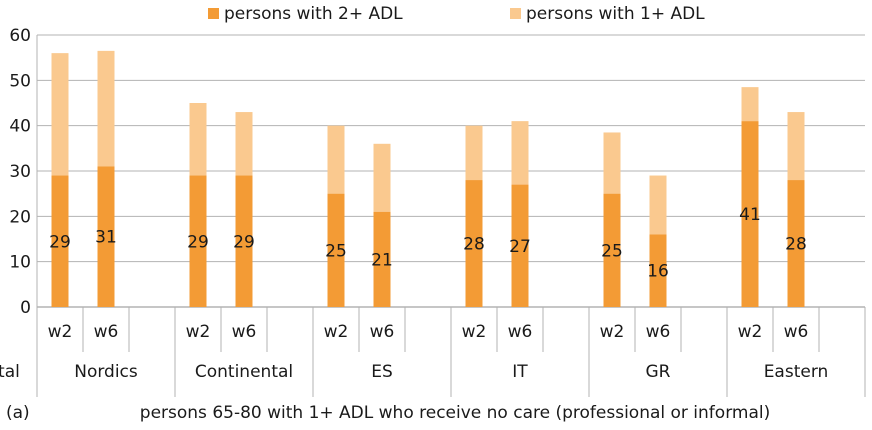  What do you see at coordinates (615, 14) in the screenshot?
I see `legend-label: persons with 1+ ADL` at bounding box center [615, 14].